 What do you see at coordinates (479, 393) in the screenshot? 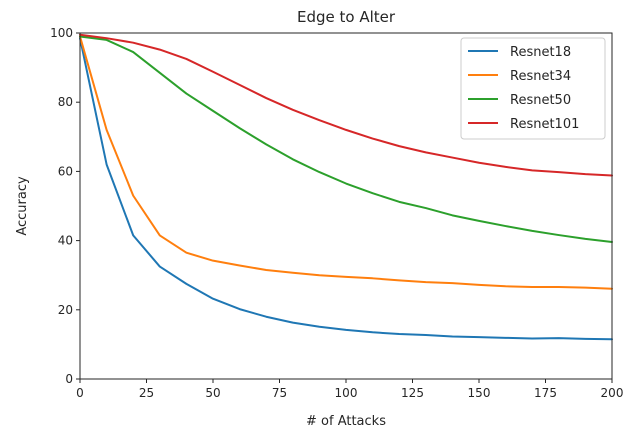
I see `x-tick-label: 150` at bounding box center [479, 393].